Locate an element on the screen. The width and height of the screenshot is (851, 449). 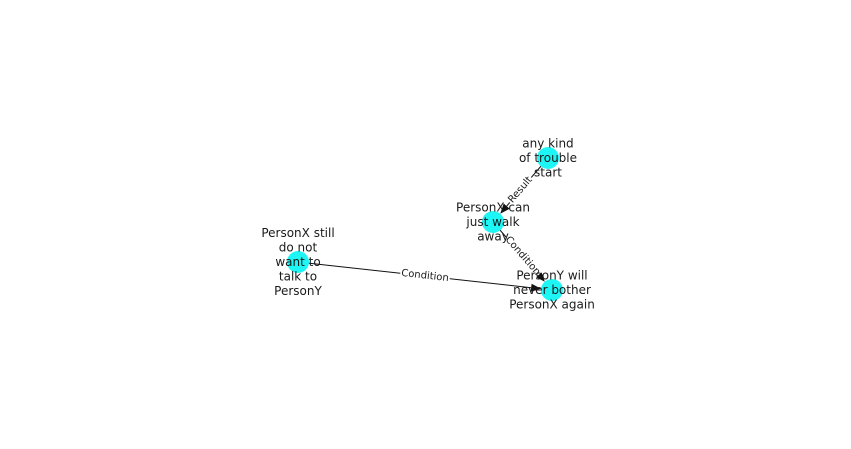
node-label-line: want to is located at coordinates (297, 262).